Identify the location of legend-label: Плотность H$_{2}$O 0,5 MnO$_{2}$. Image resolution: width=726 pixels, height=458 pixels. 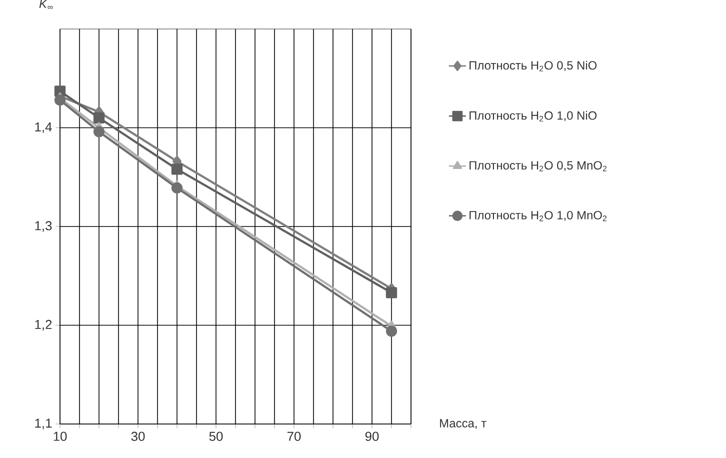
(538, 166).